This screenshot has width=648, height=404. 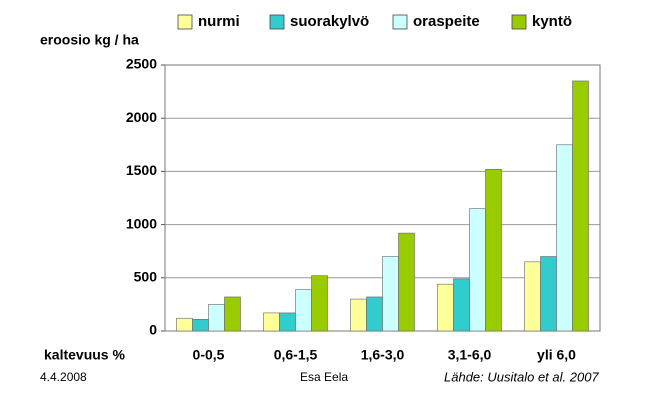 I want to click on y-tick-label: 0, so click(x=153, y=330).